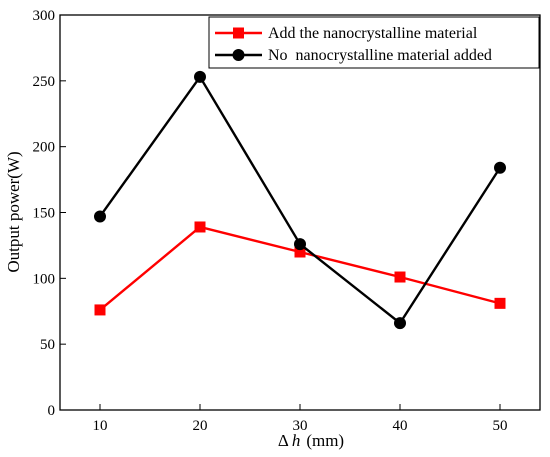 This screenshot has width=550, height=457. Describe the element at coordinates (44, 16) in the screenshot. I see `y-tick-label: 300` at that location.